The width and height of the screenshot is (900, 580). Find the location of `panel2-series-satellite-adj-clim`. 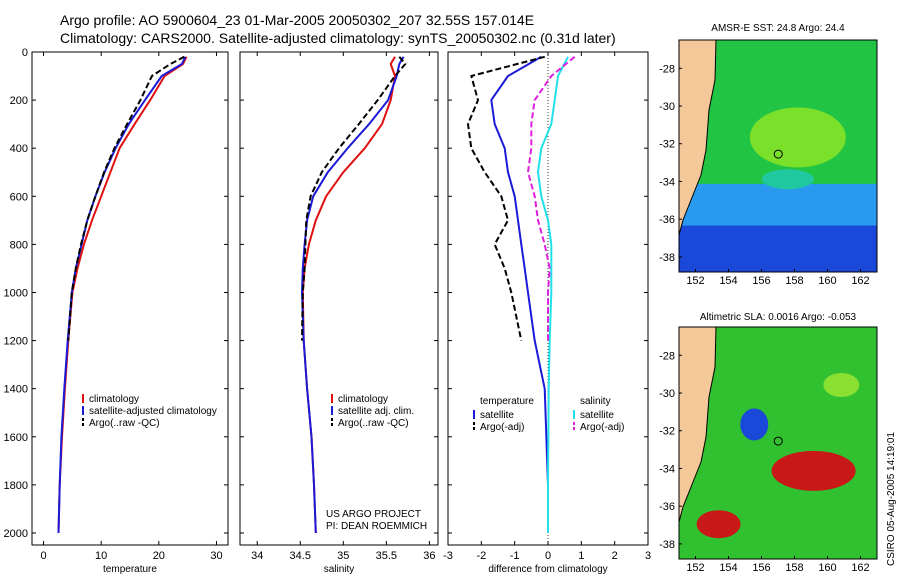

panel2-series-satellite-adj-clim is located at coordinates (353, 295).